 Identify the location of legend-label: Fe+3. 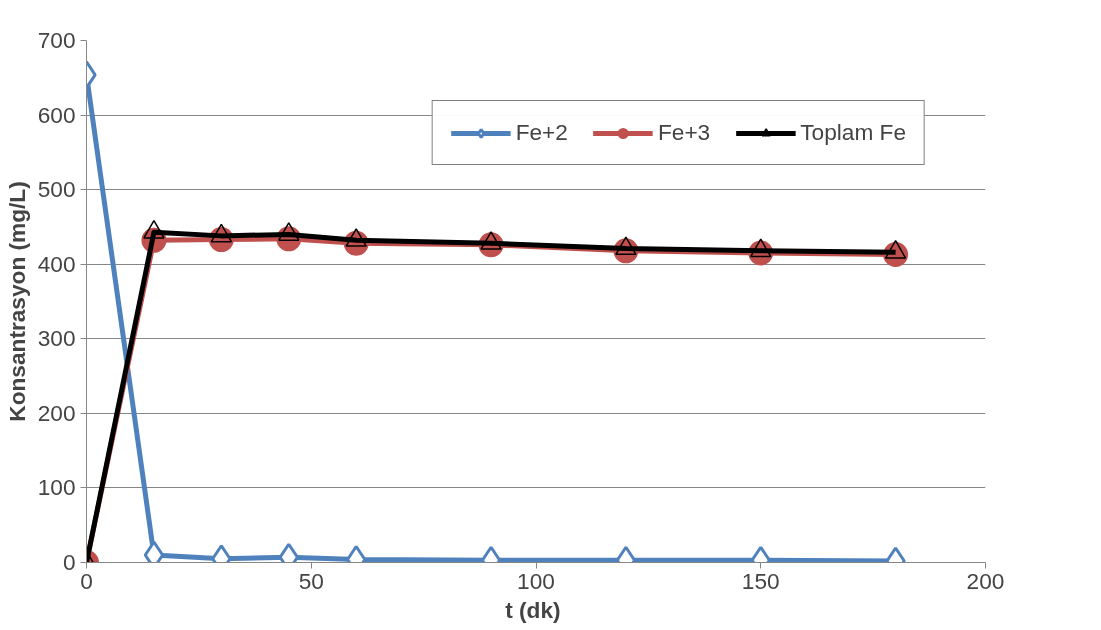
(684, 132).